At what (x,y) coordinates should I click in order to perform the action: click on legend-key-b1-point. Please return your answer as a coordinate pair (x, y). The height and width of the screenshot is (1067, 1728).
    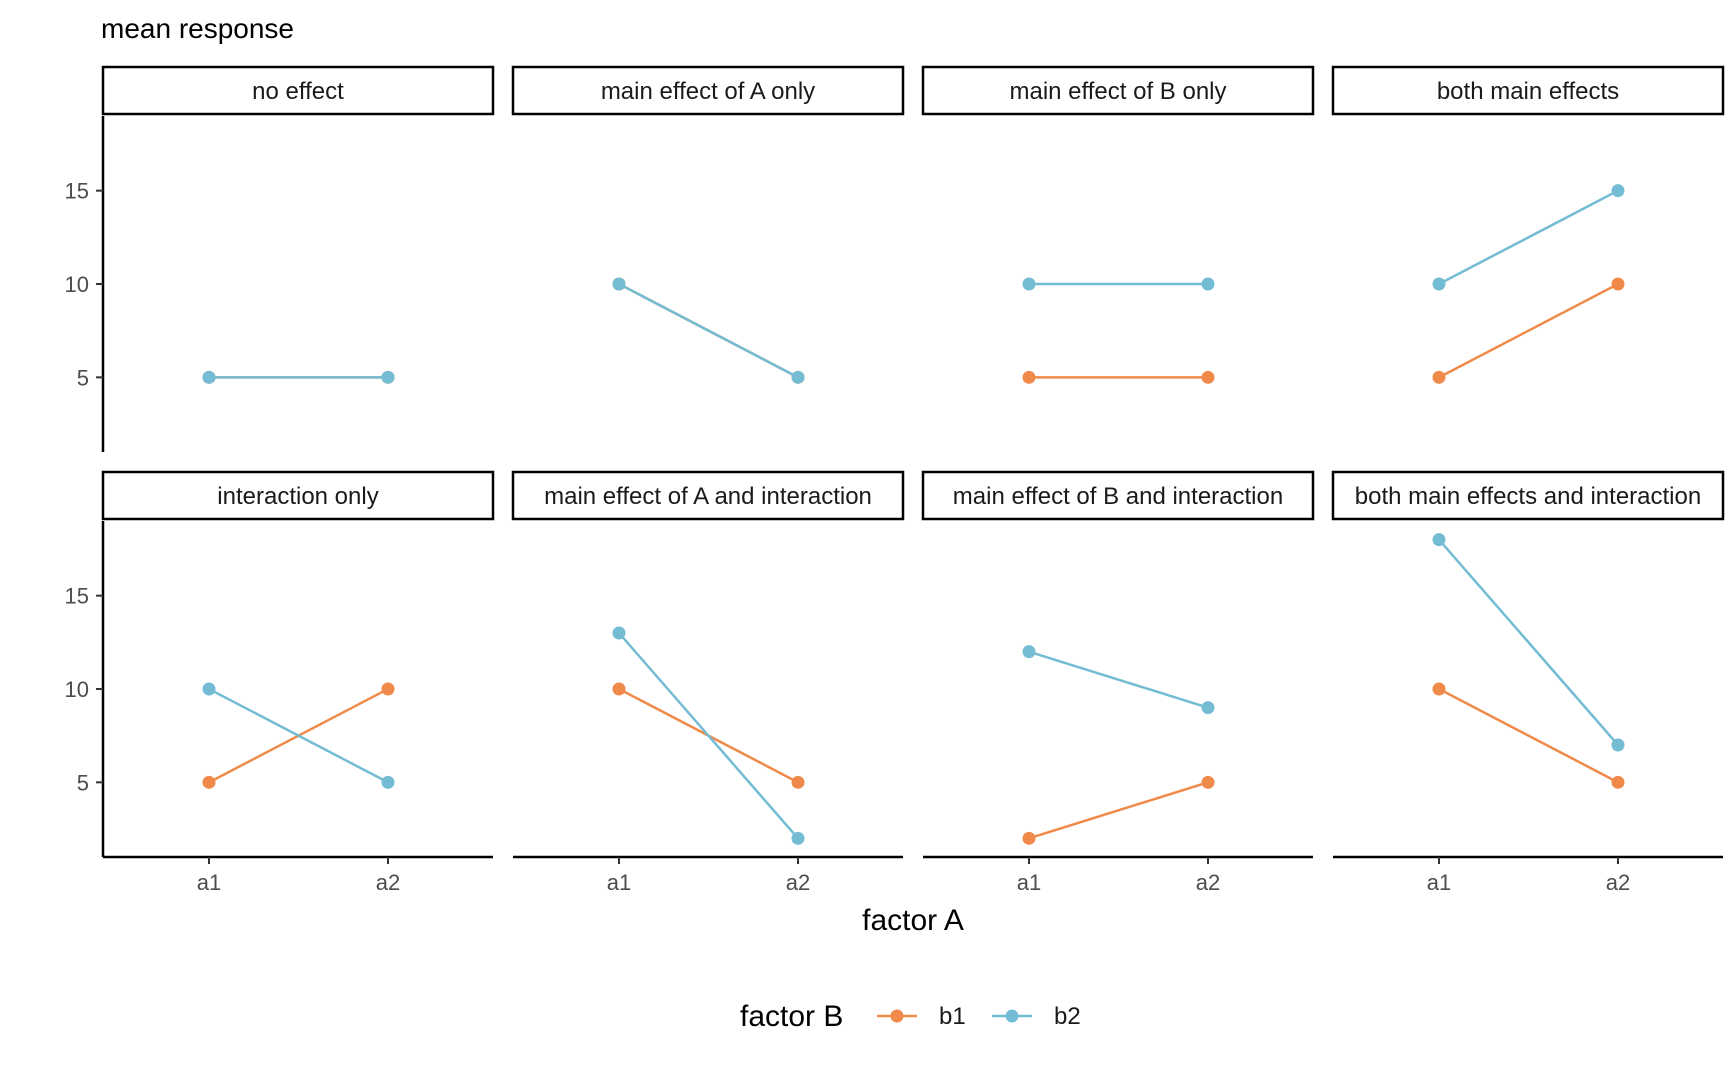
    Looking at the image, I should click on (897, 1016).